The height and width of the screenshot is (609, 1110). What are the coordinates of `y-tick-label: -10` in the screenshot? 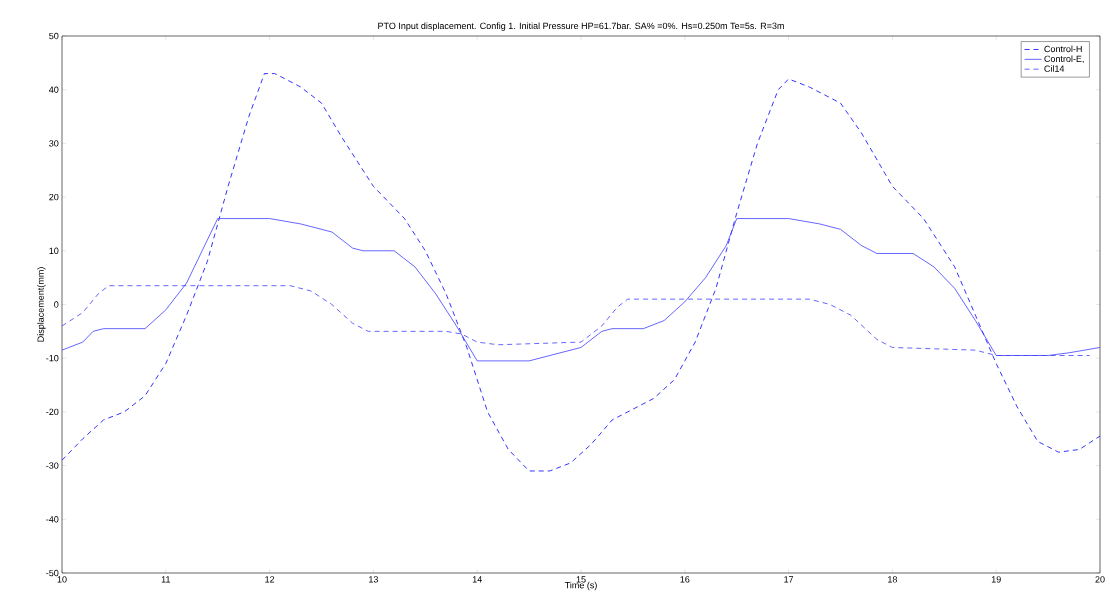 It's located at (52, 358).